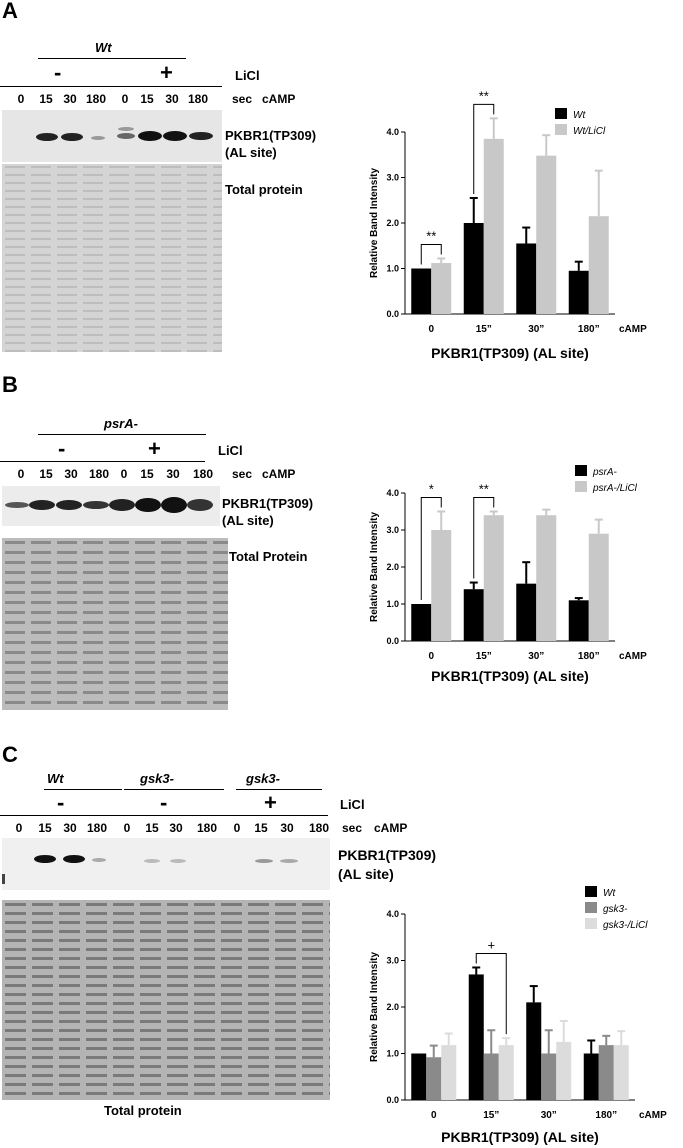 The image size is (683, 1148). What do you see at coordinates (431, 489) in the screenshot?
I see `significance-mark: *` at bounding box center [431, 489].